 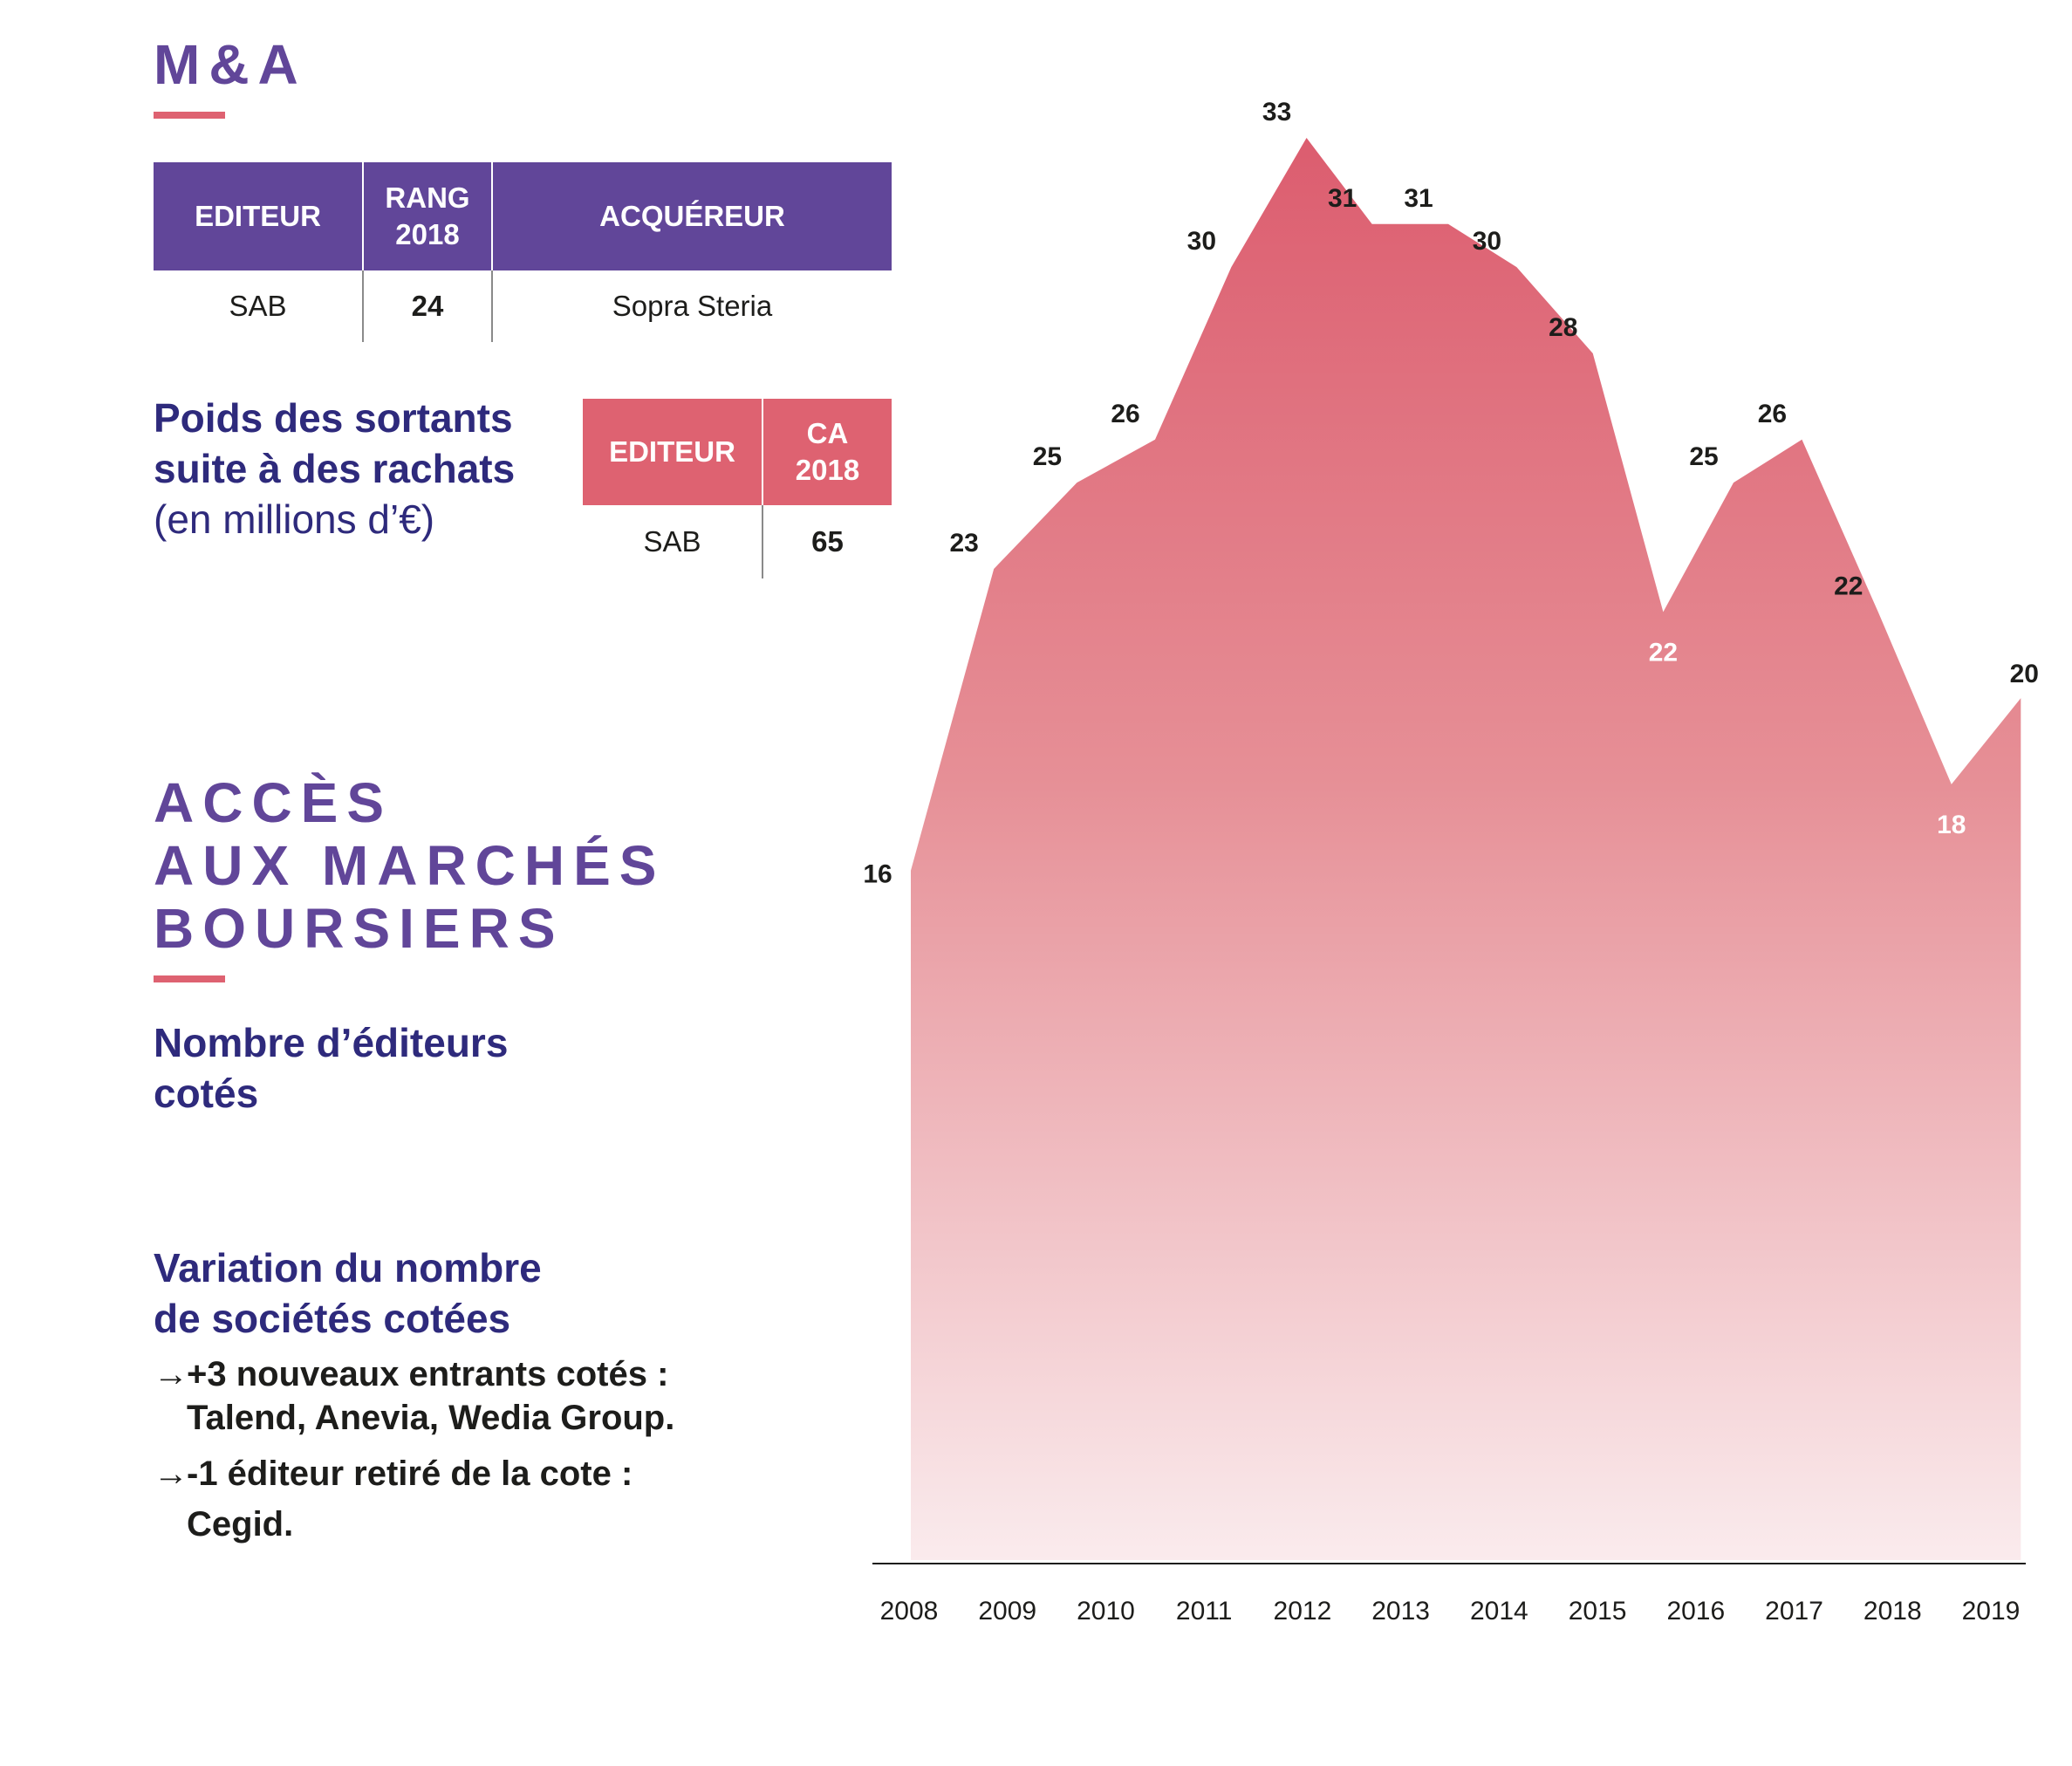 I want to click on data-label: 18, so click(x=1951, y=825).